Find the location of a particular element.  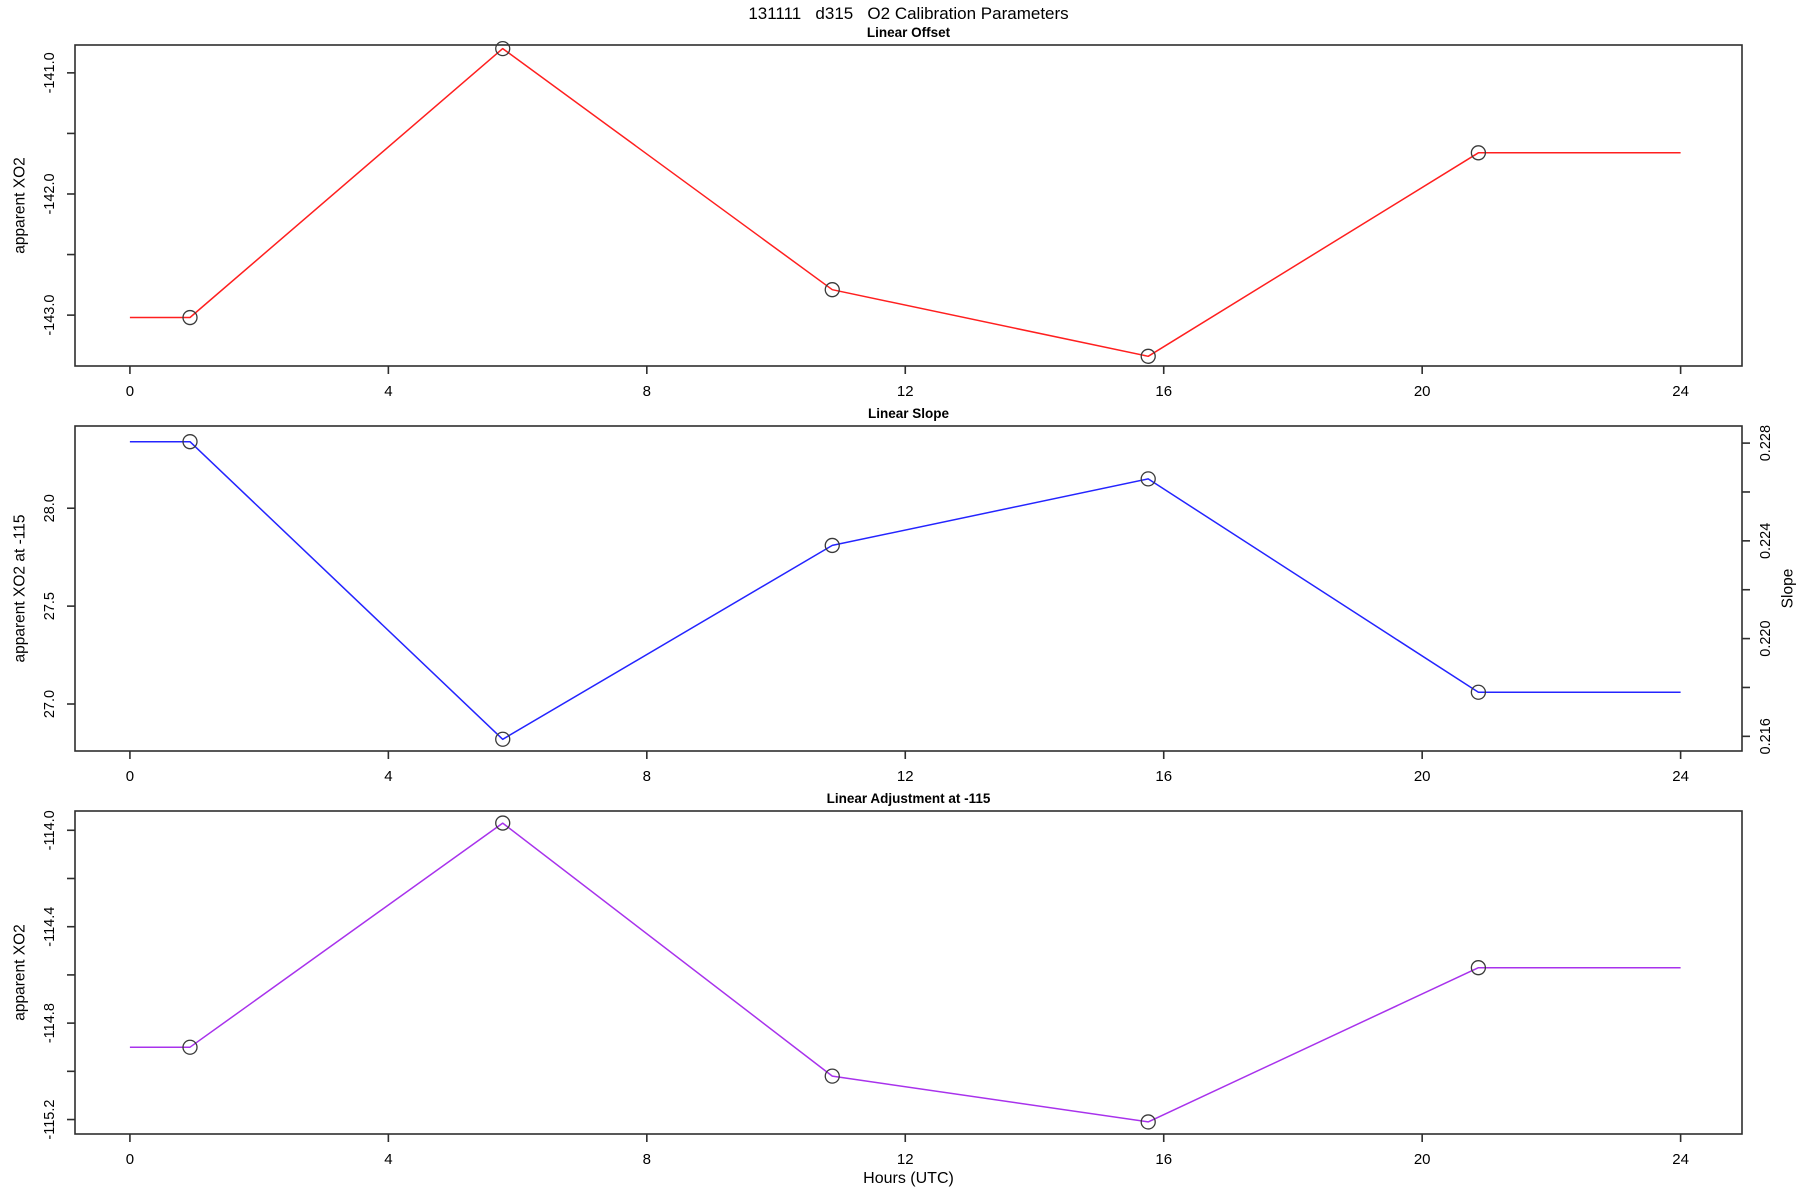

right-tick-label: 0.224 is located at coordinates (1766, 541).